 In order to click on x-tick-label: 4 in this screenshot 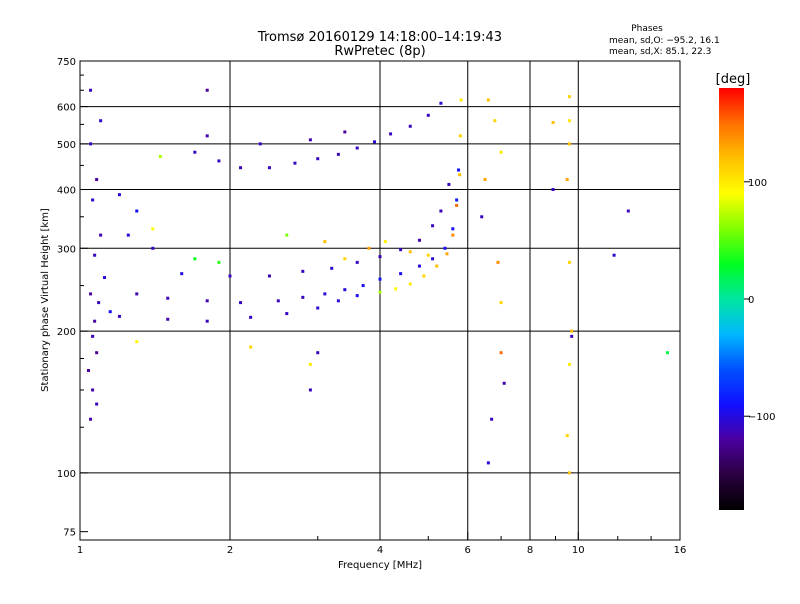, I will do `click(380, 550)`.